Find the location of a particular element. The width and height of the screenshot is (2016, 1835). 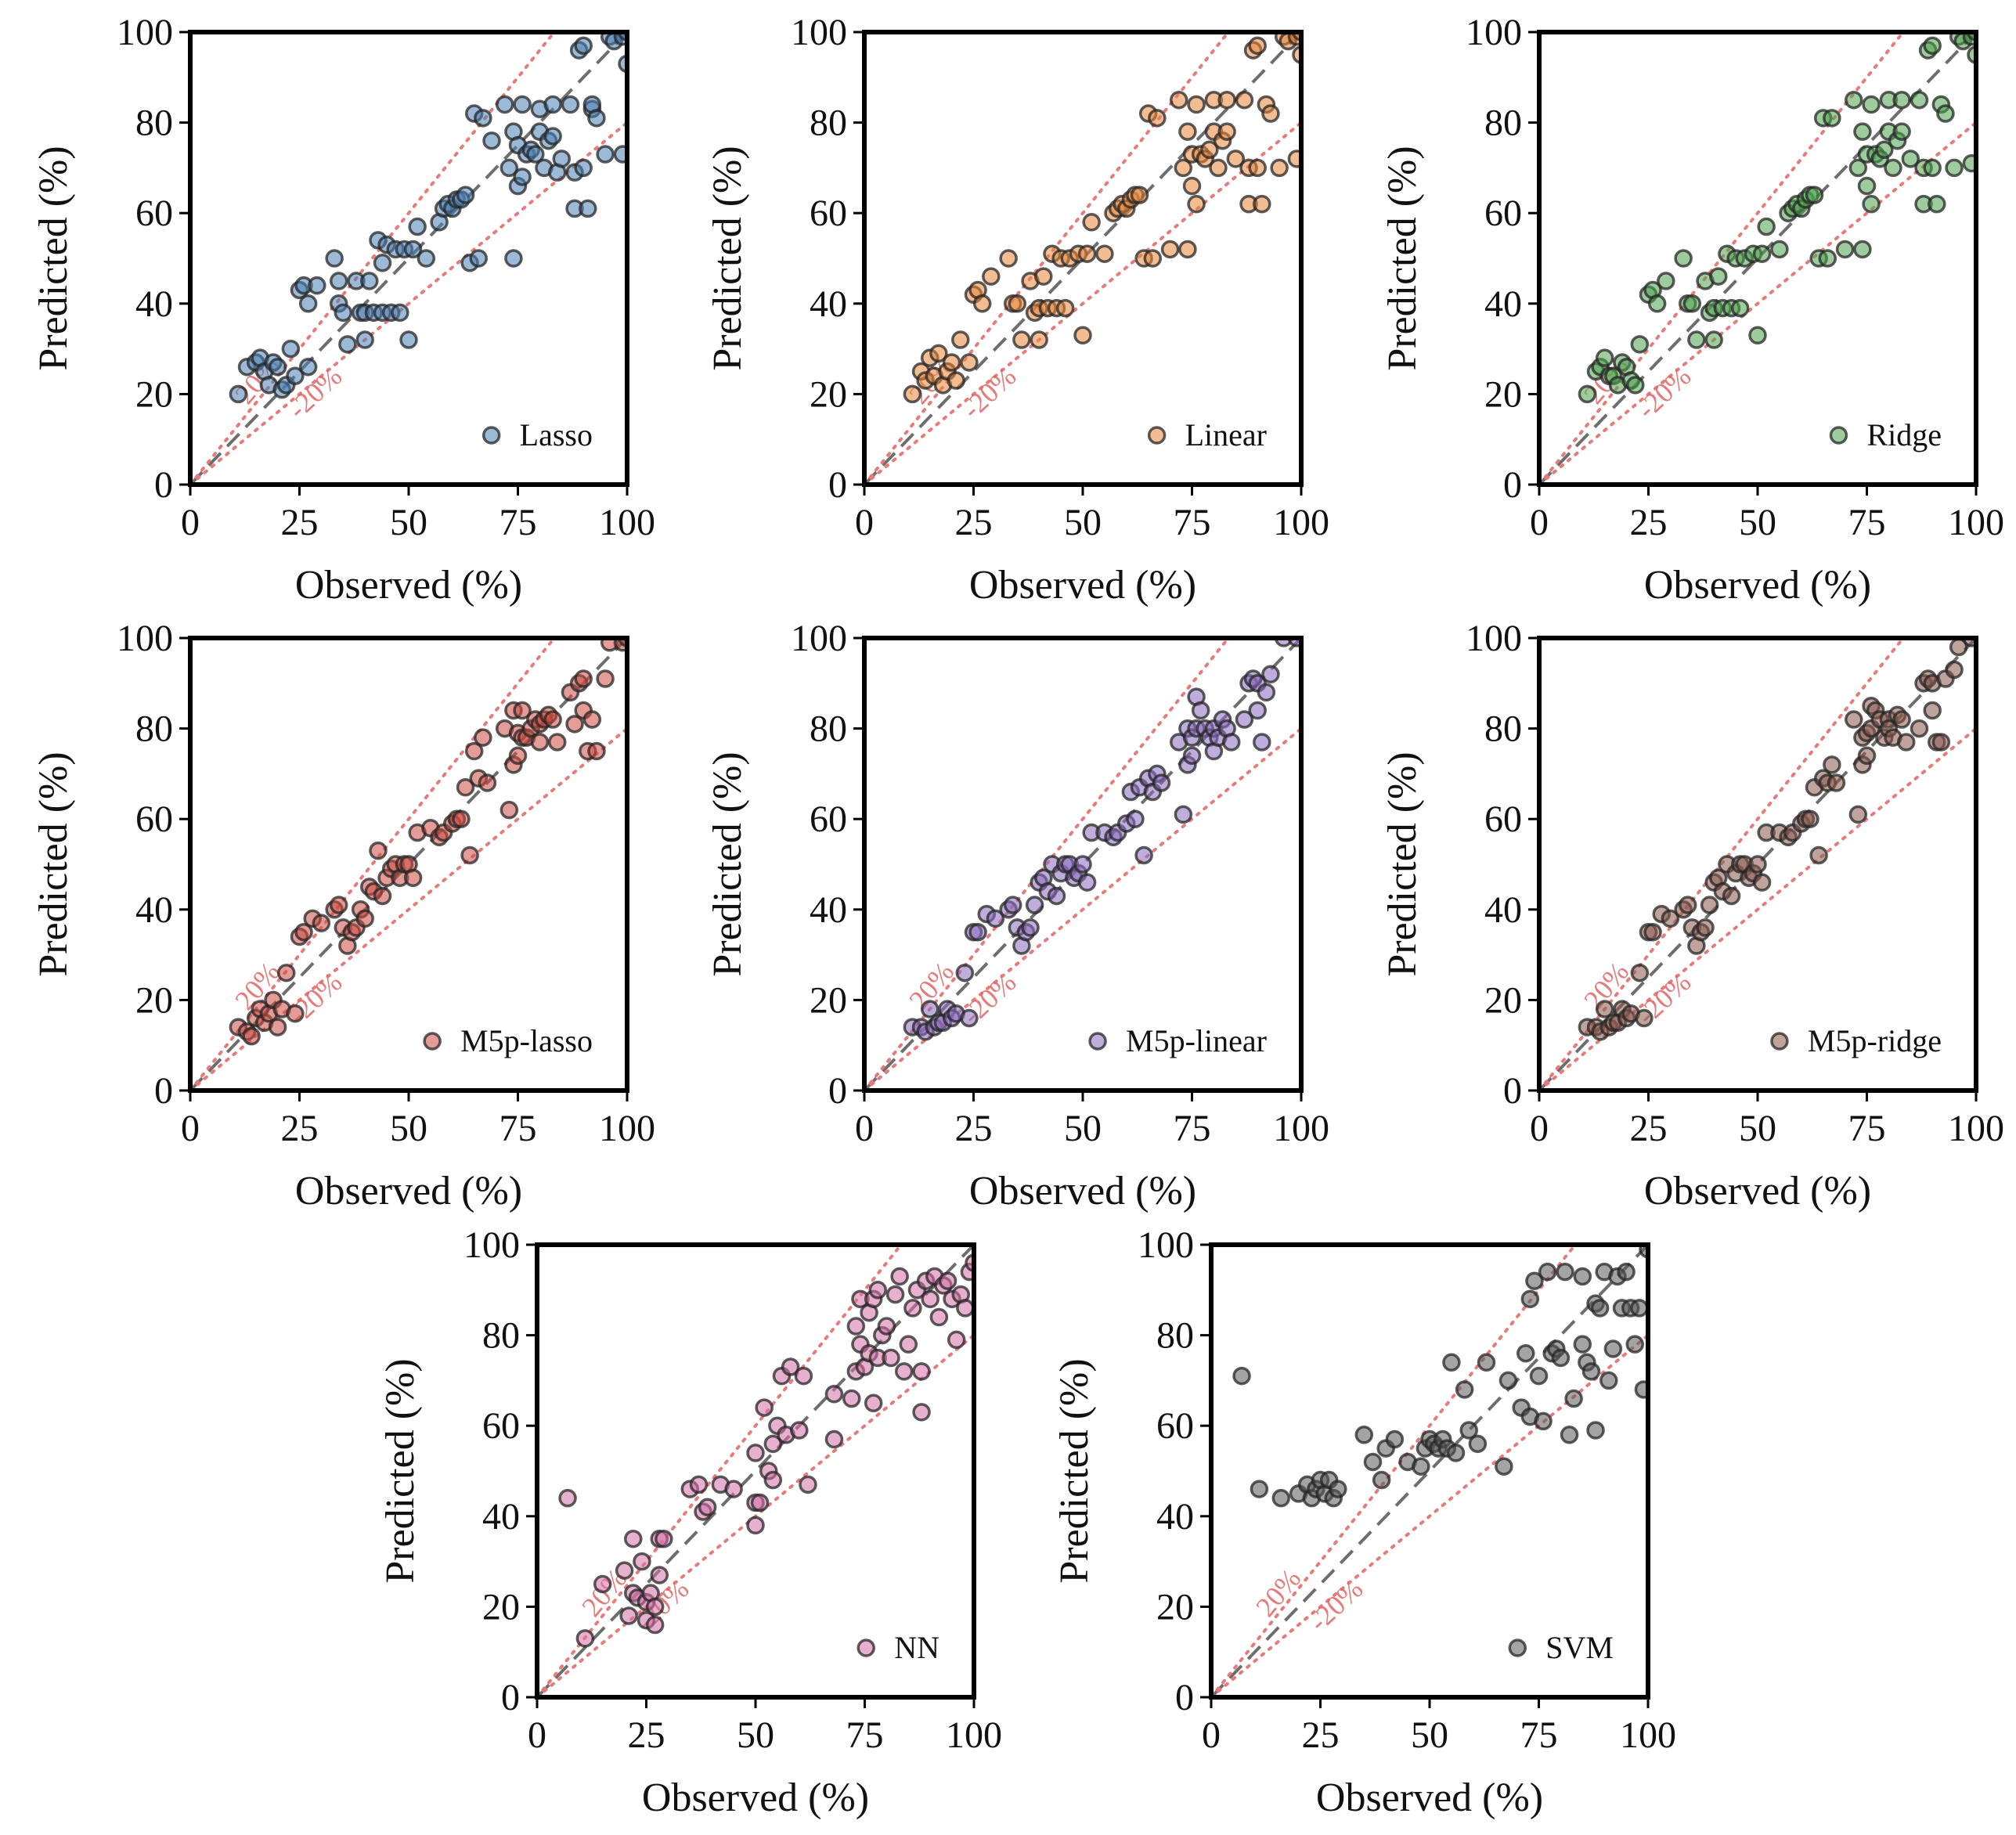

y-axis-label: Predicted (%) is located at coordinates (1403, 864).